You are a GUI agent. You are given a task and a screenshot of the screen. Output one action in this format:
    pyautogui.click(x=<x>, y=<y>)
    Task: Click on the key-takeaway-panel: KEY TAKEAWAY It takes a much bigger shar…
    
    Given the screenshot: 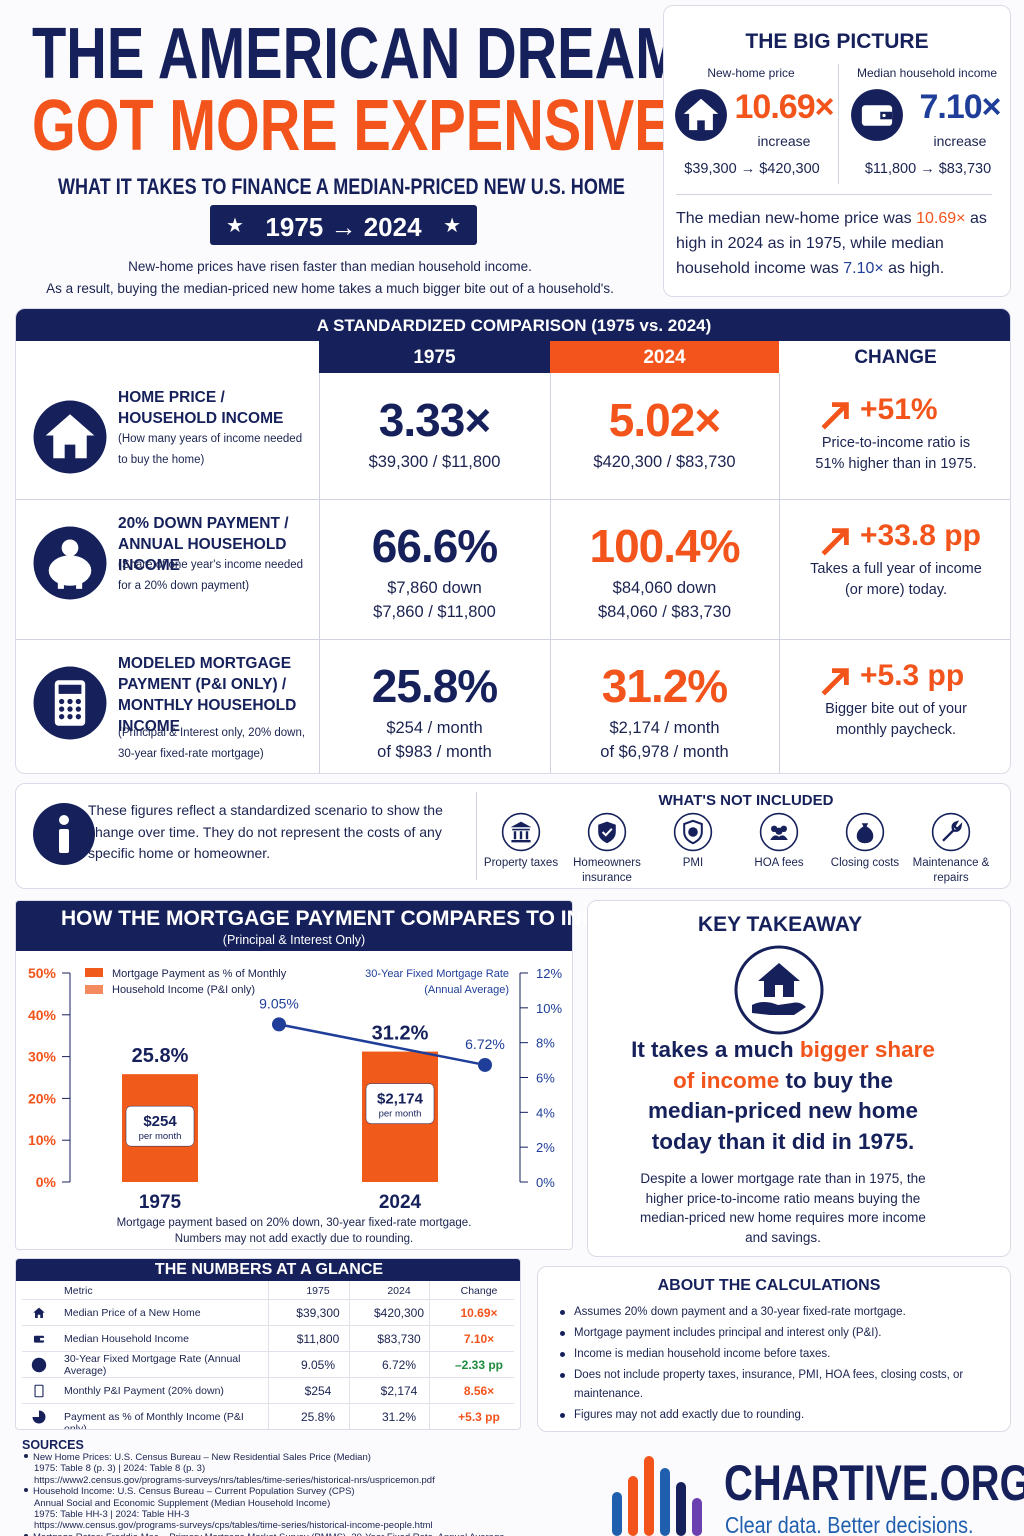 What is the action you would take?
    pyautogui.click(x=799, y=1078)
    